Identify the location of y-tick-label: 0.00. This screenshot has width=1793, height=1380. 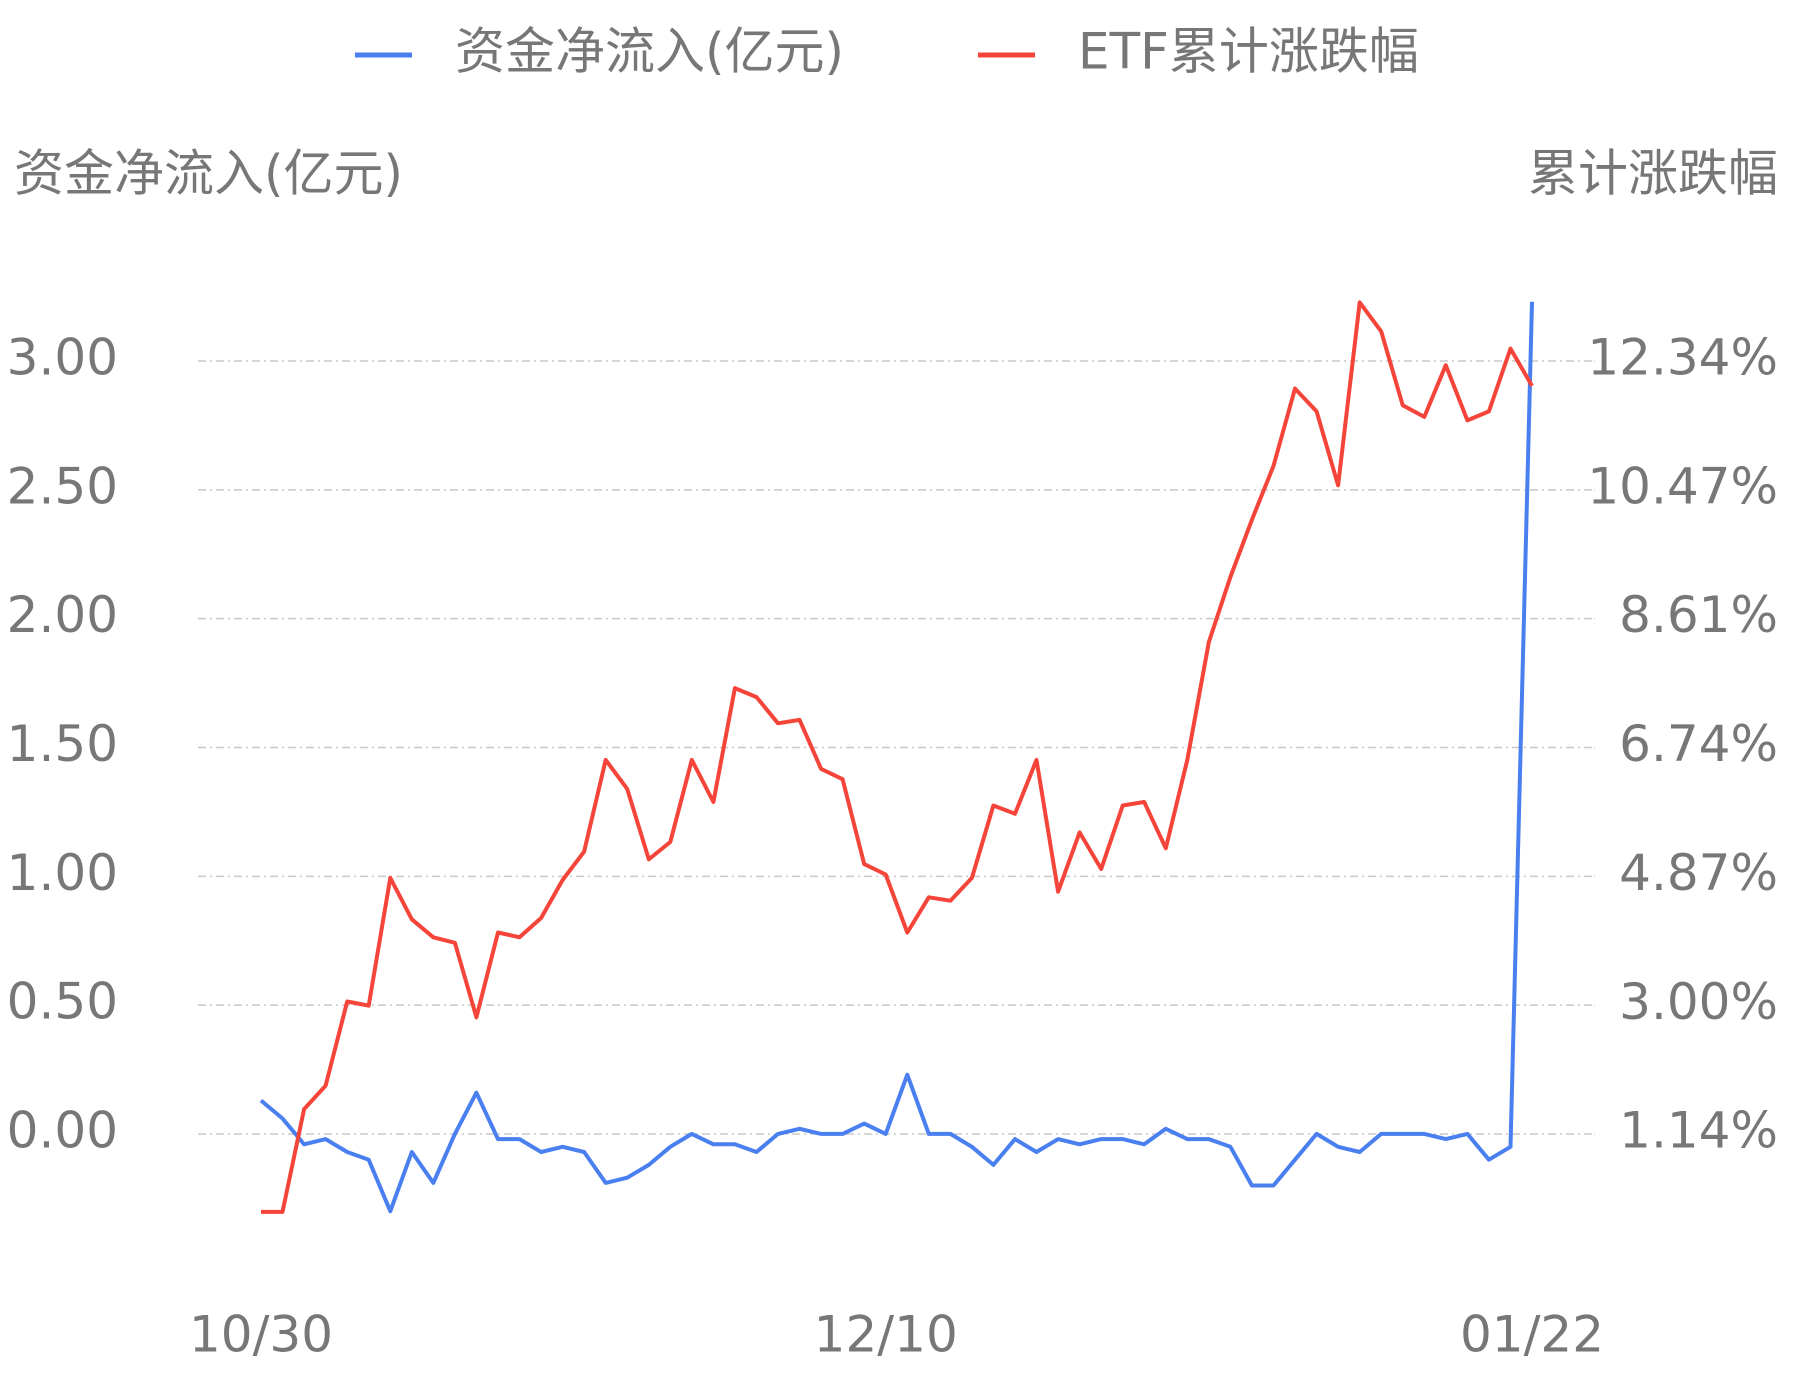
(62, 1130).